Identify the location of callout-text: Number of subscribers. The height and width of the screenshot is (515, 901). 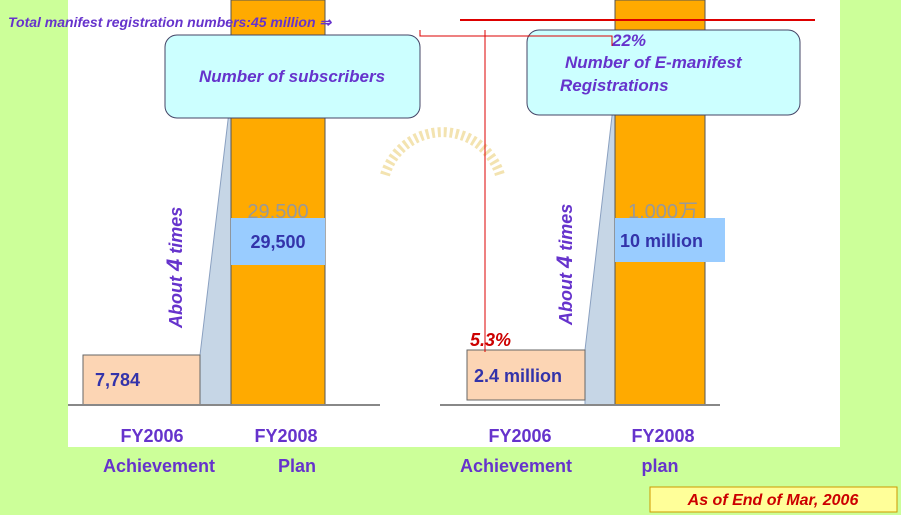
(292, 76).